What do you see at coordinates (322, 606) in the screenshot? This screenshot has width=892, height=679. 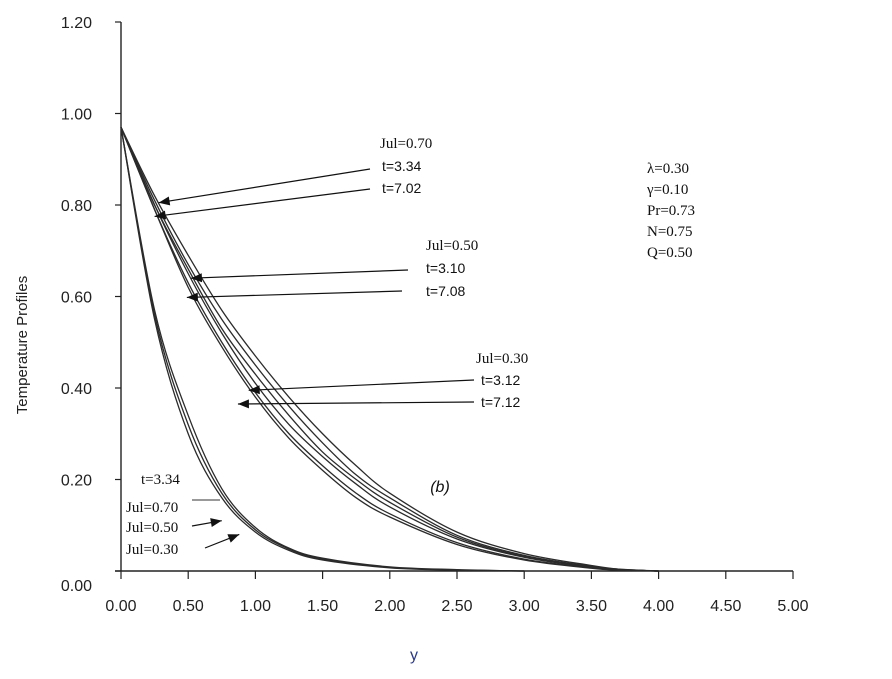 I see `x-tick-label: 1.50` at bounding box center [322, 606].